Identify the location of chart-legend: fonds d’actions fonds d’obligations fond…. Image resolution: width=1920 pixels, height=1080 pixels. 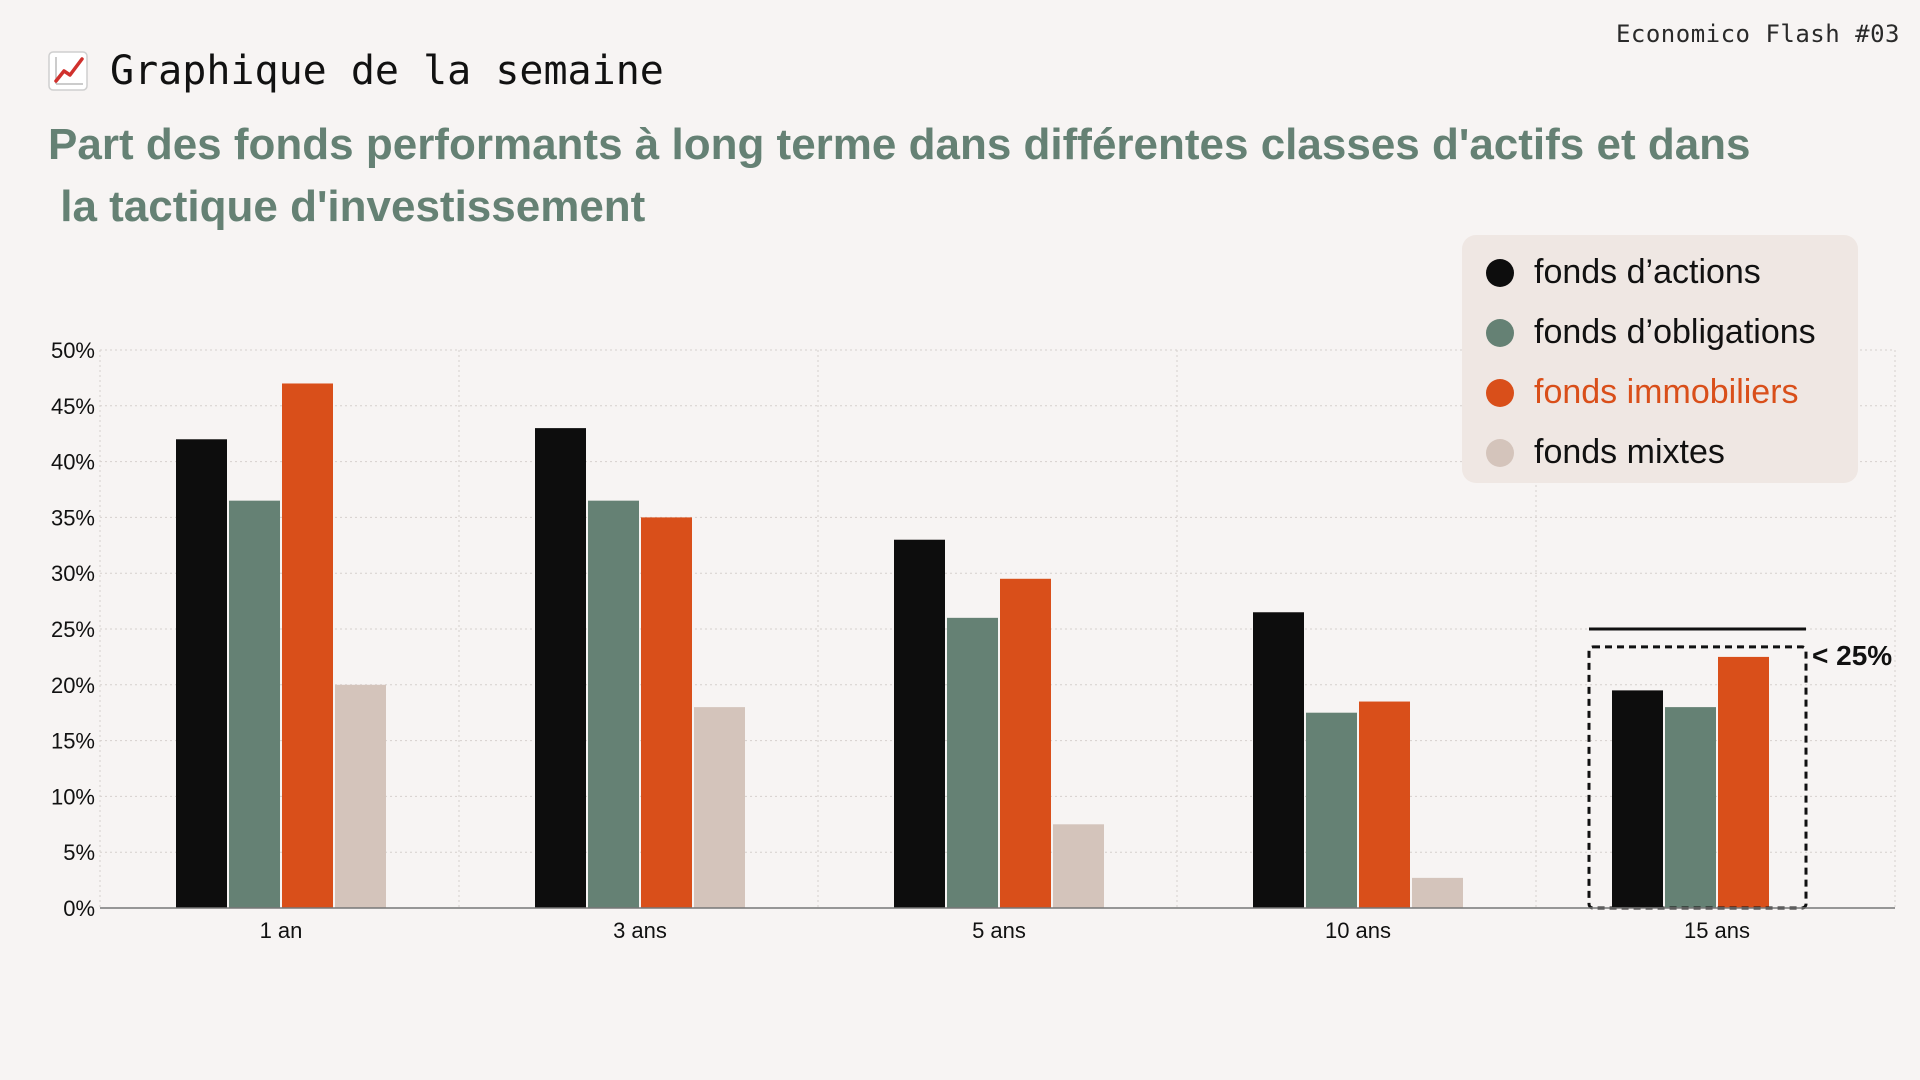
(1660, 359).